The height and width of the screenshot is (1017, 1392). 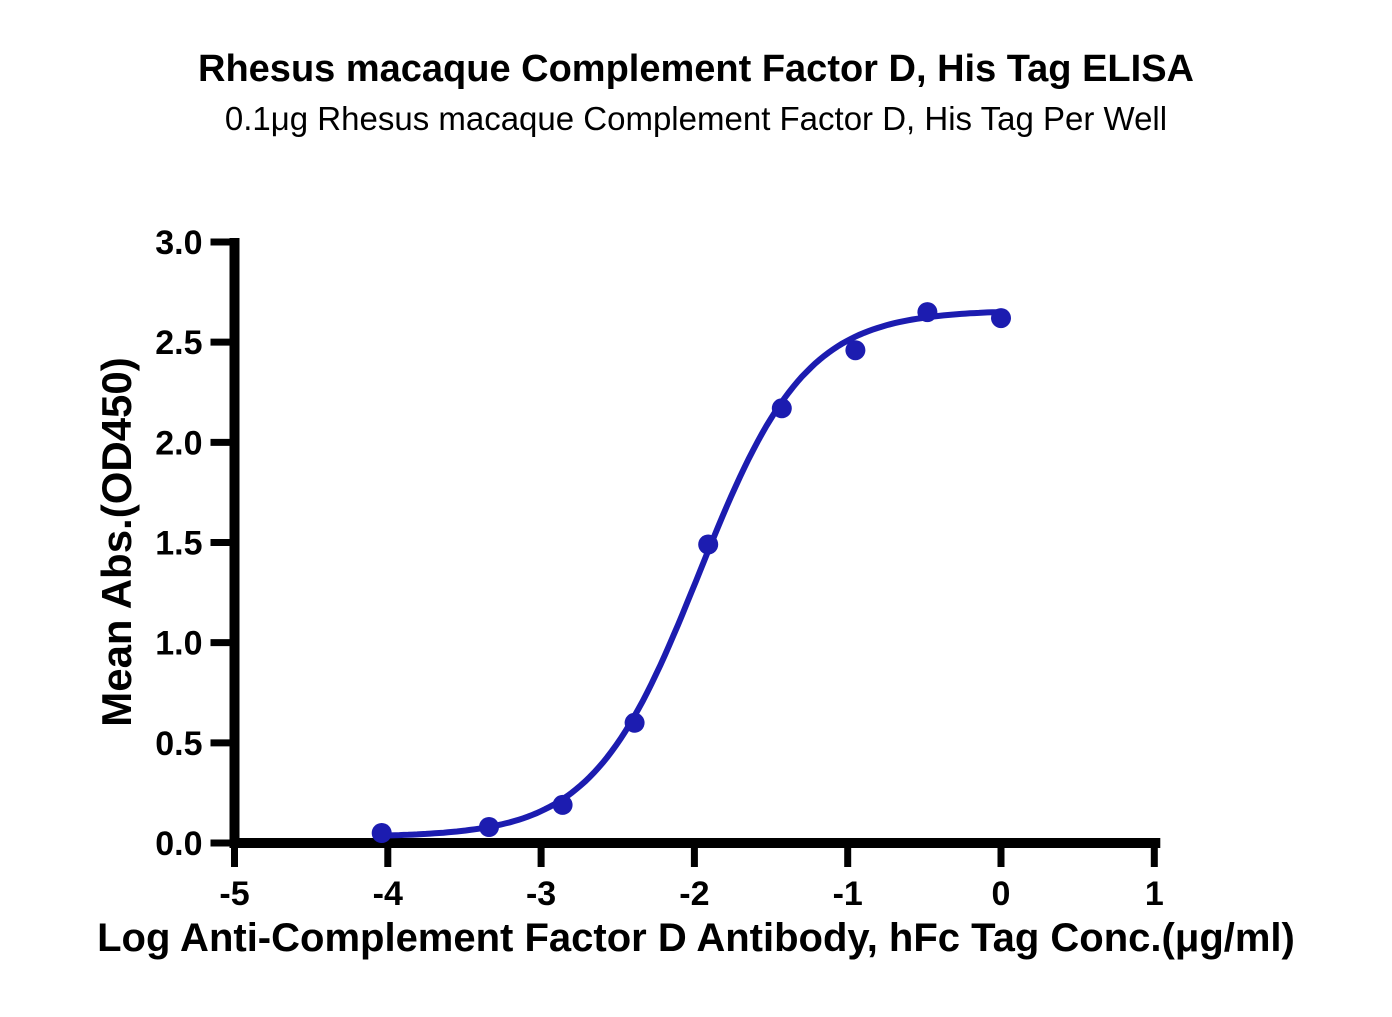 I want to click on y-tick-label: 3.0, so click(x=178, y=243).